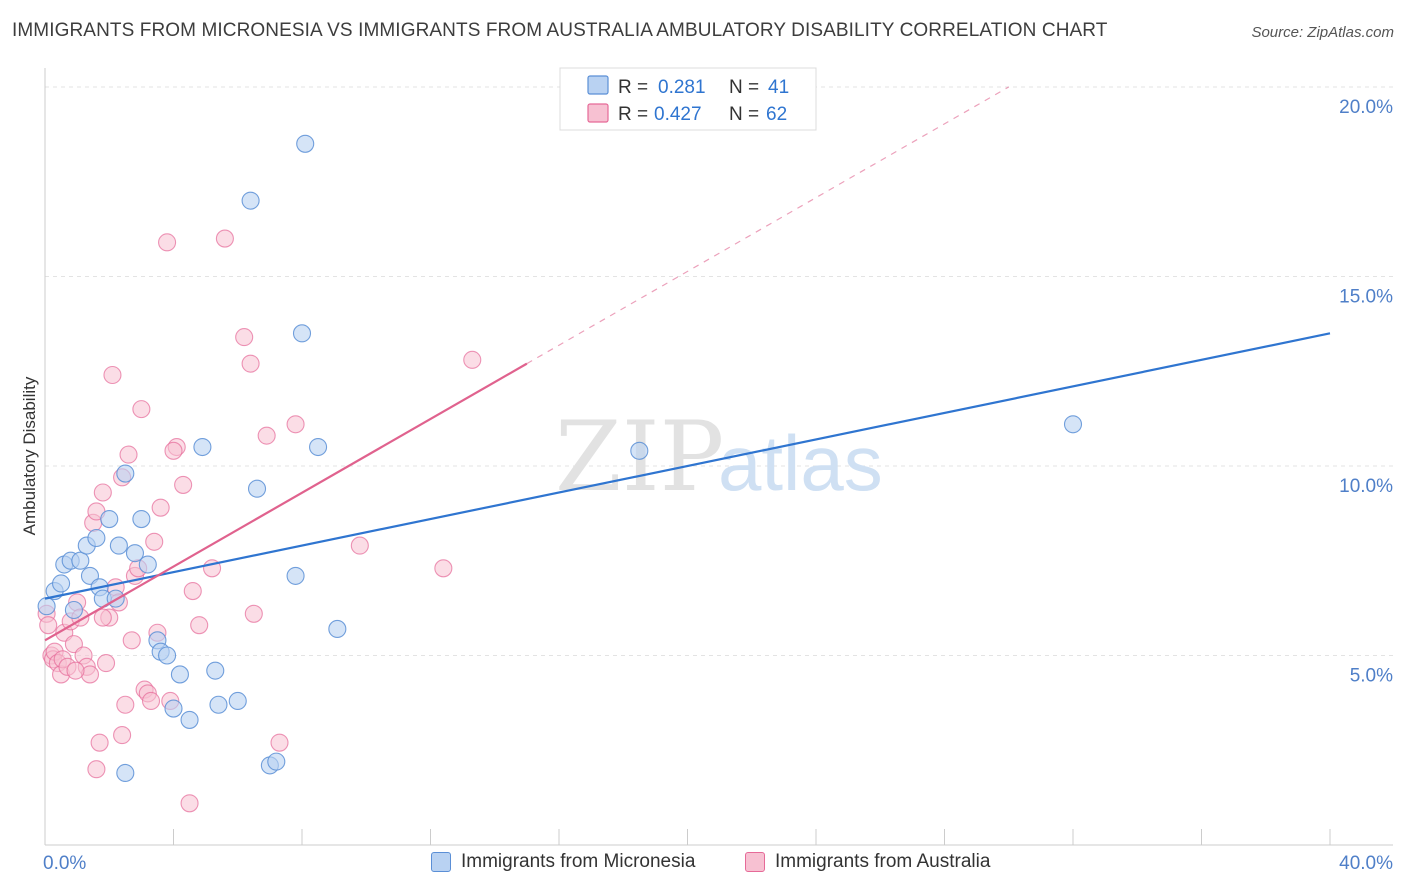  I want to click on trend-line-australia, so click(286, 502).